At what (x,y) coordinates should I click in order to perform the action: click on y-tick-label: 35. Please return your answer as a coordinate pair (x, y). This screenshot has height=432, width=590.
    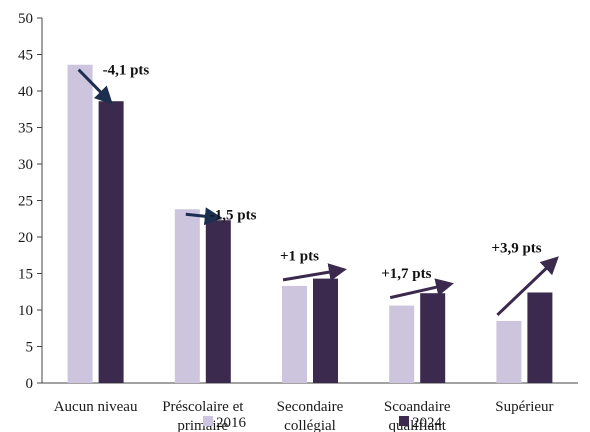
    Looking at the image, I should click on (25, 129).